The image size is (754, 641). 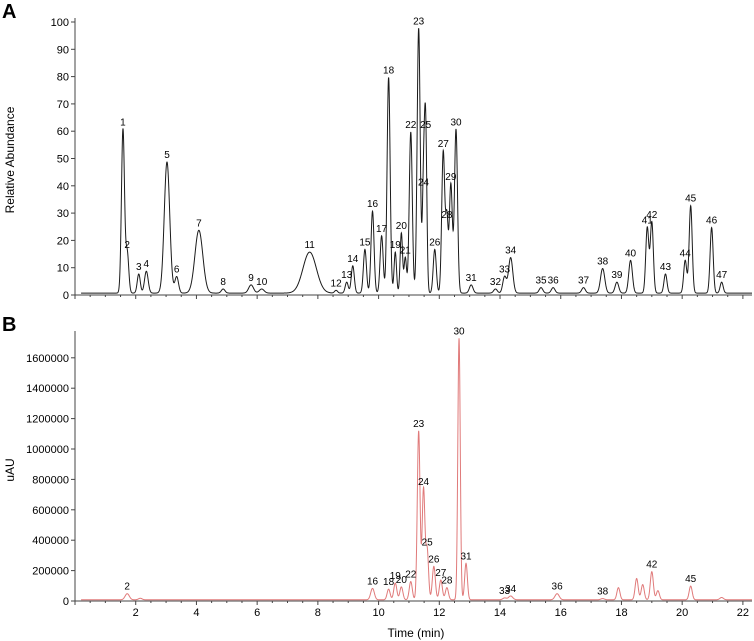 What do you see at coordinates (63, 214) in the screenshot?
I see `y-tick-label: 30` at bounding box center [63, 214].